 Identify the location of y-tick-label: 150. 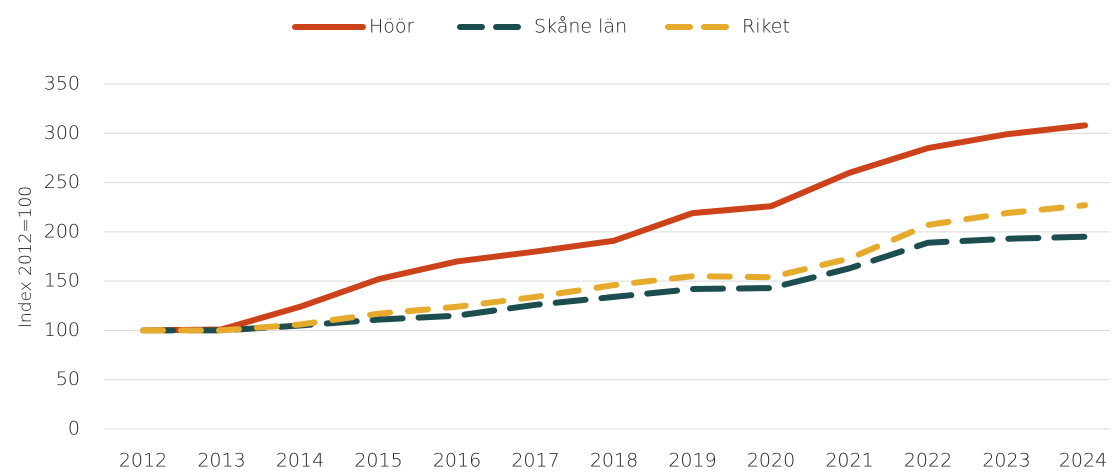
(62, 281).